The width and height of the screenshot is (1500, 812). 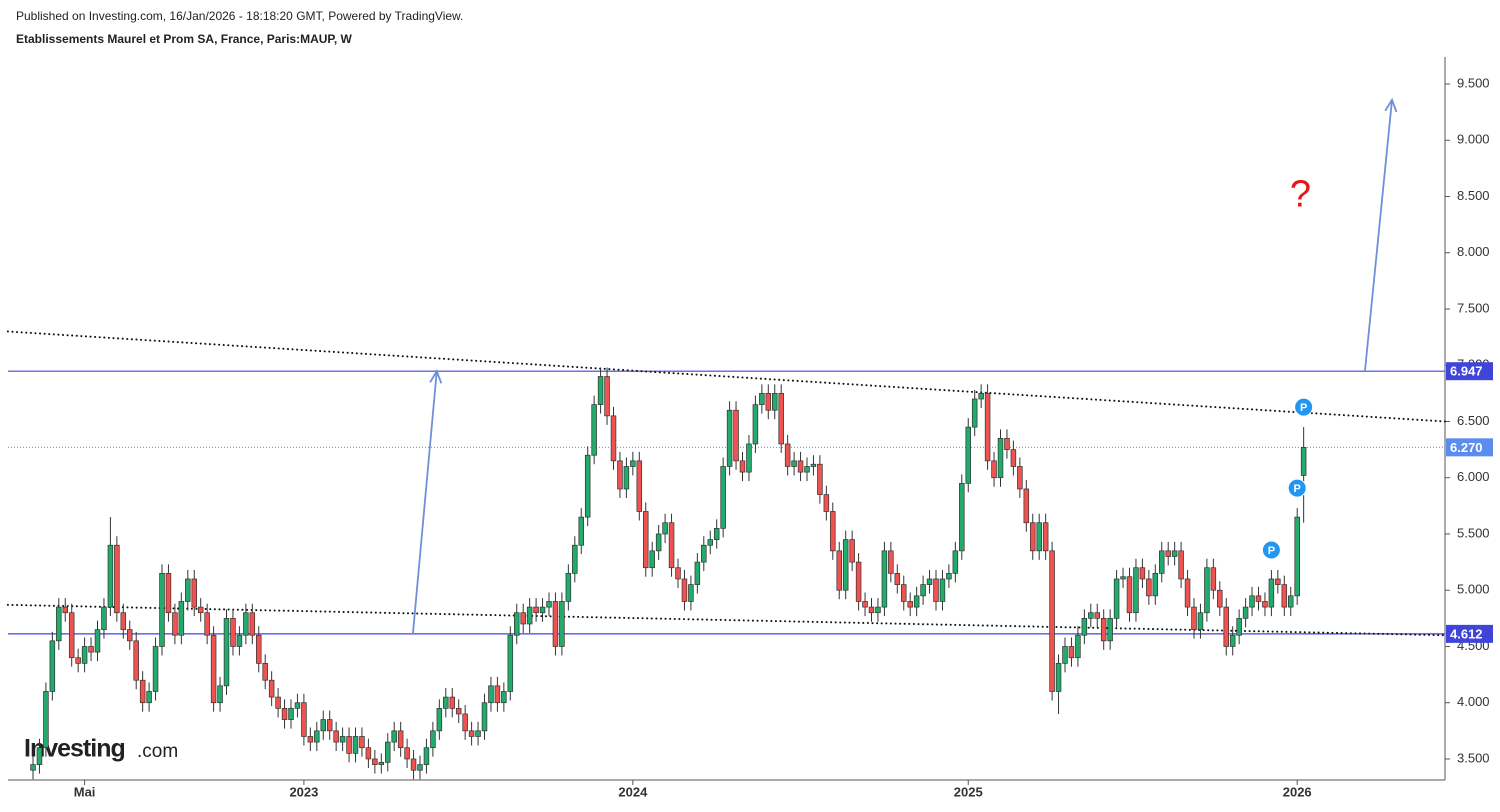 I want to click on x-tick-label: 2023, so click(x=303, y=791).